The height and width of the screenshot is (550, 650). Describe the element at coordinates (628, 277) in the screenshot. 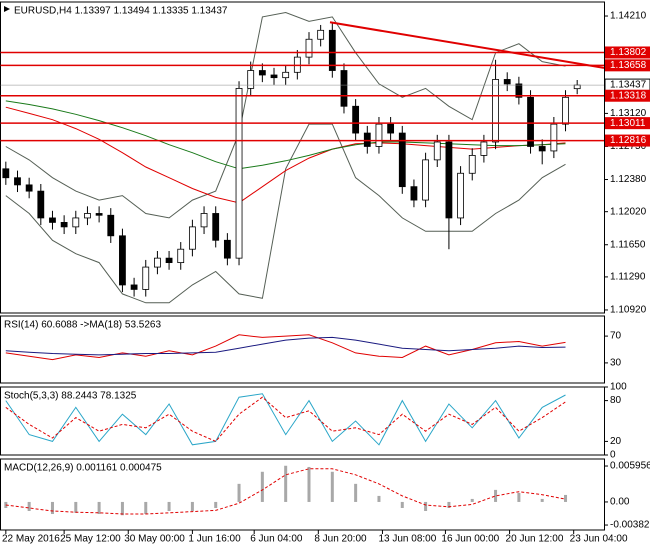

I see `y-tick-label: 1.11290` at that location.